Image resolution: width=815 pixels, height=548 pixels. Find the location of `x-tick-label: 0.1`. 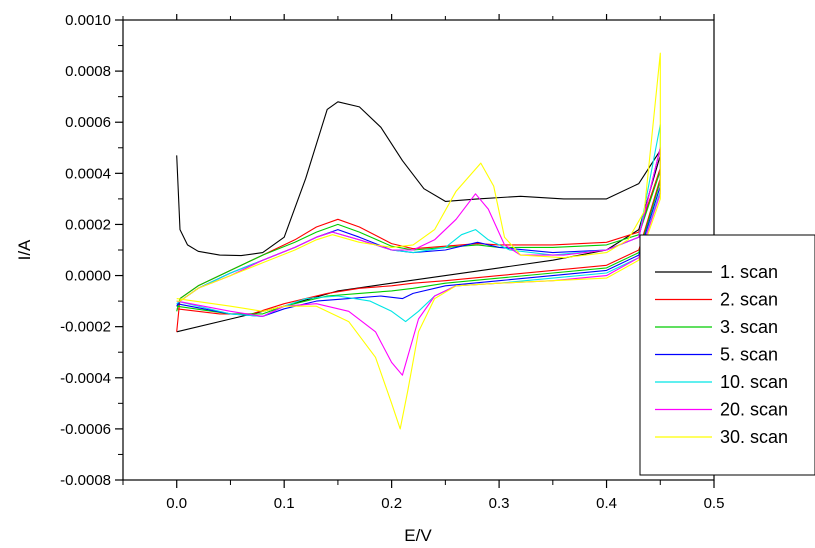

x-tick-label: 0.1 is located at coordinates (284, 503).